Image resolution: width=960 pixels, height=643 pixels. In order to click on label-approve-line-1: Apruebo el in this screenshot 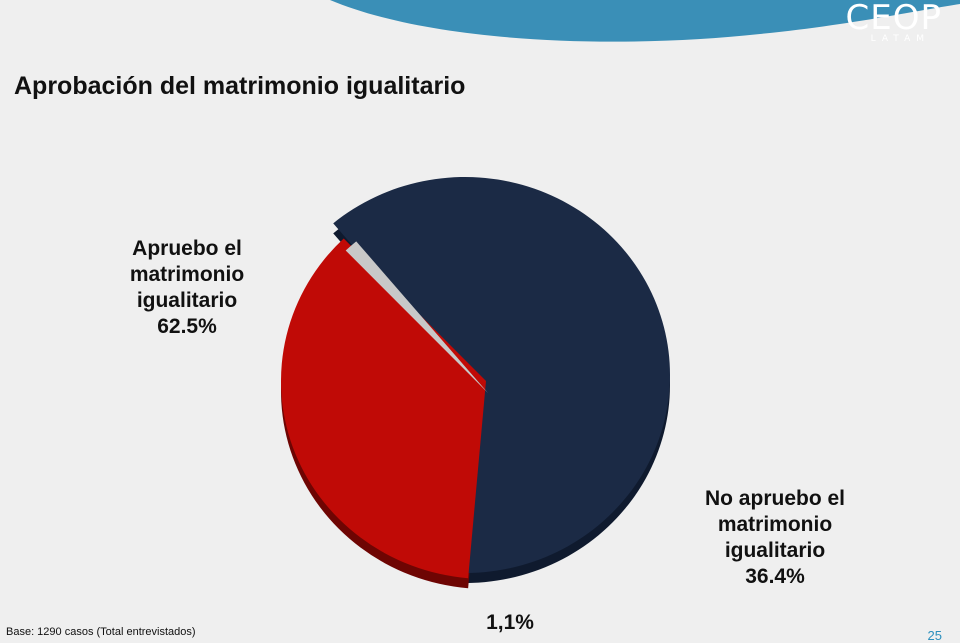, I will do `click(187, 248)`.